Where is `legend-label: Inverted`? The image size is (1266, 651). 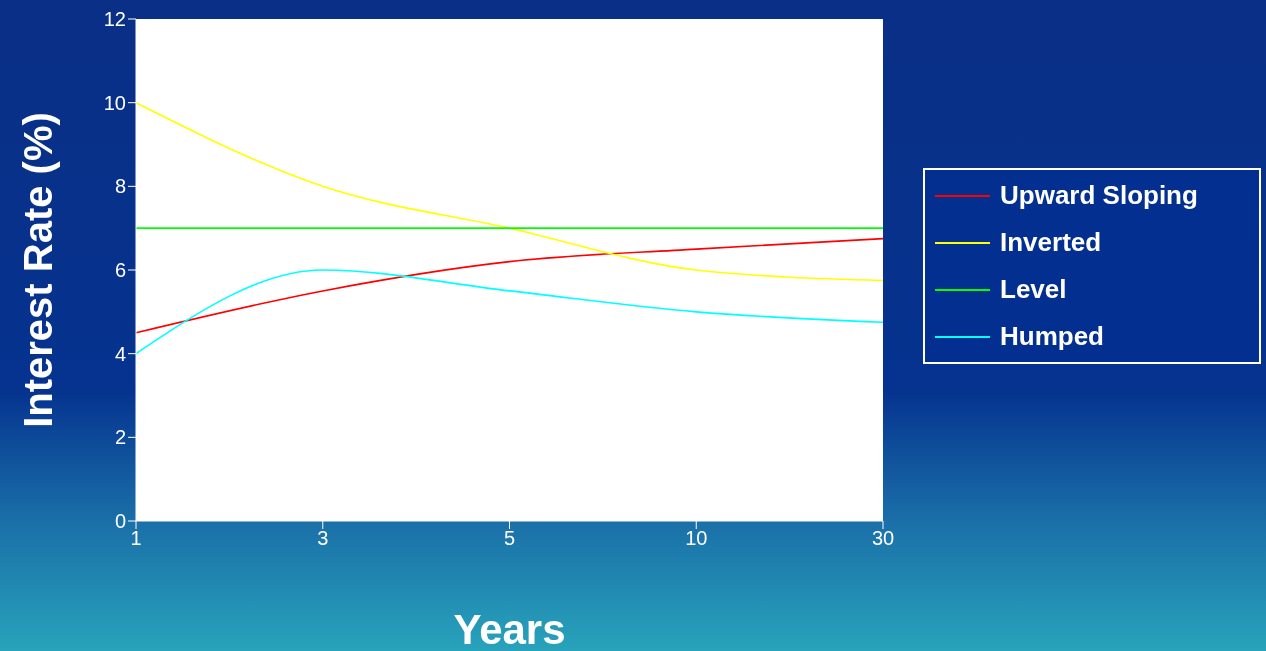 legend-label: Inverted is located at coordinates (1051, 242).